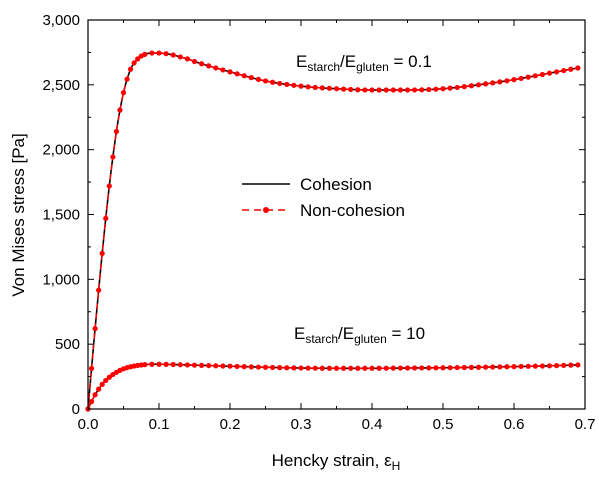 The image size is (599, 482). Describe the element at coordinates (514, 424) in the screenshot. I see `x-tick-label: 0.6` at that location.